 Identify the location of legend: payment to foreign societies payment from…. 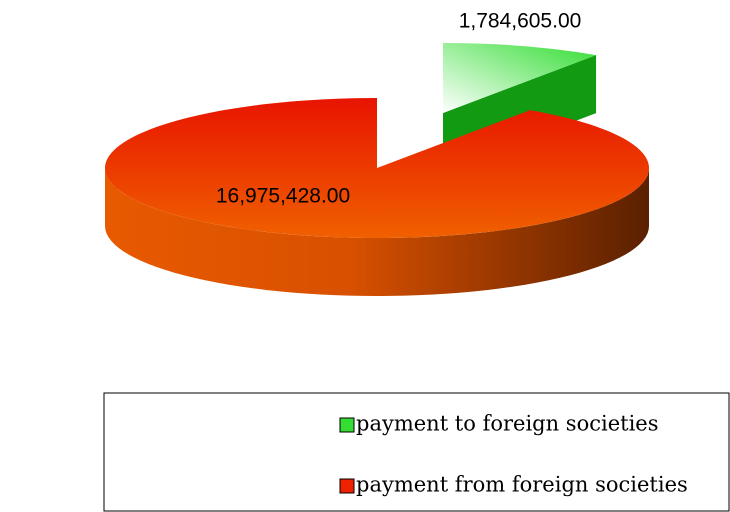
(513, 454).